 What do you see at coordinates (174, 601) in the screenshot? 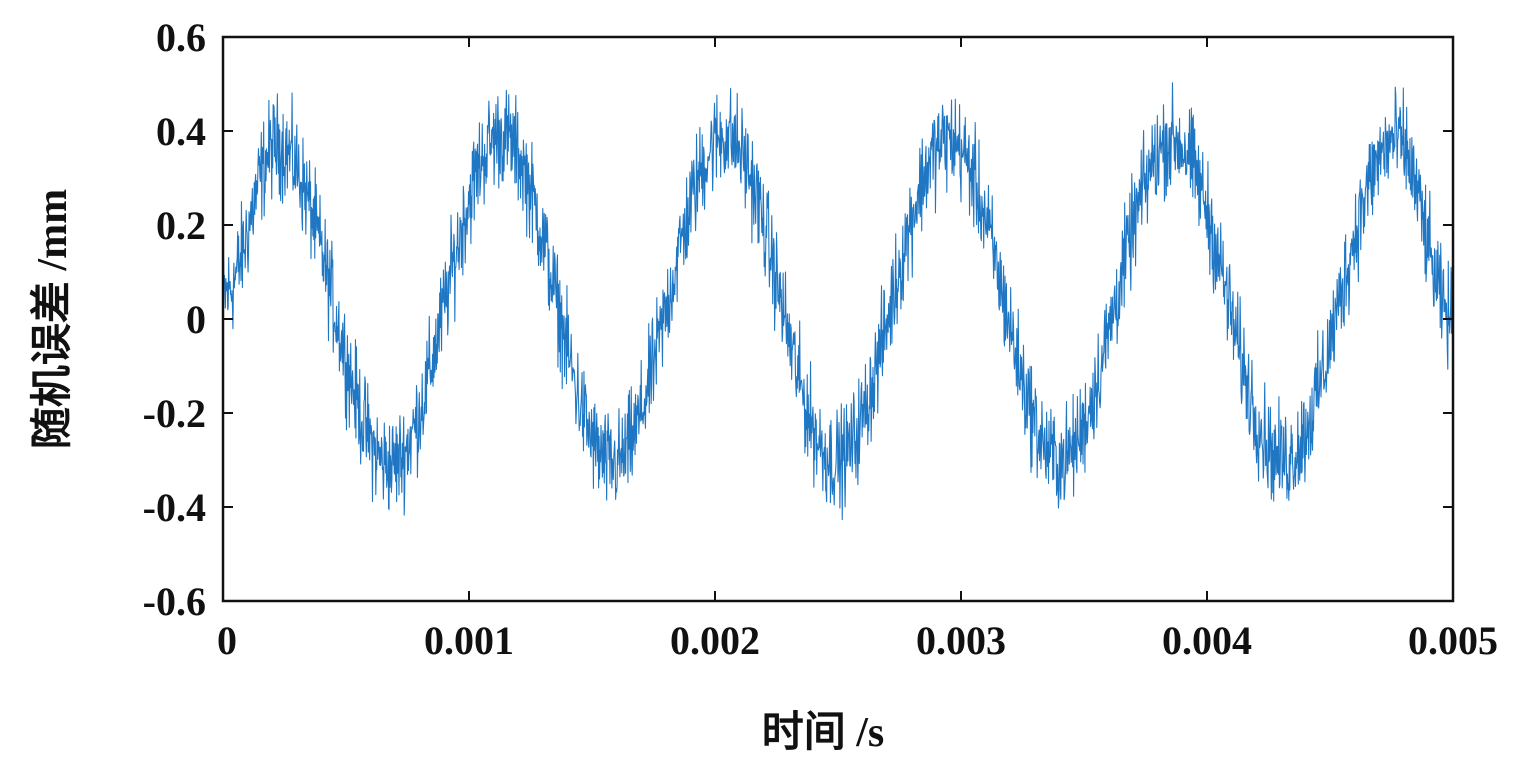
I see `y-tick-label: -0.6` at bounding box center [174, 601].